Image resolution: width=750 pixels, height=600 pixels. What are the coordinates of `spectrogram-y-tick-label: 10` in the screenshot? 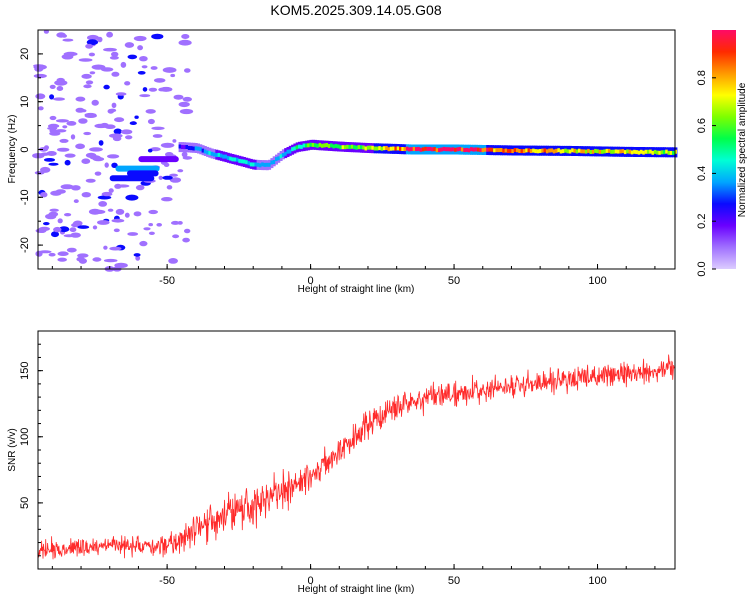 It's located at (25, 102).